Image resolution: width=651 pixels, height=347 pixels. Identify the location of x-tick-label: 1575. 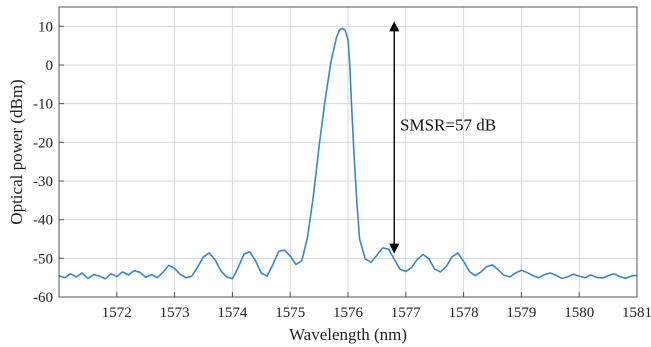
(290, 313).